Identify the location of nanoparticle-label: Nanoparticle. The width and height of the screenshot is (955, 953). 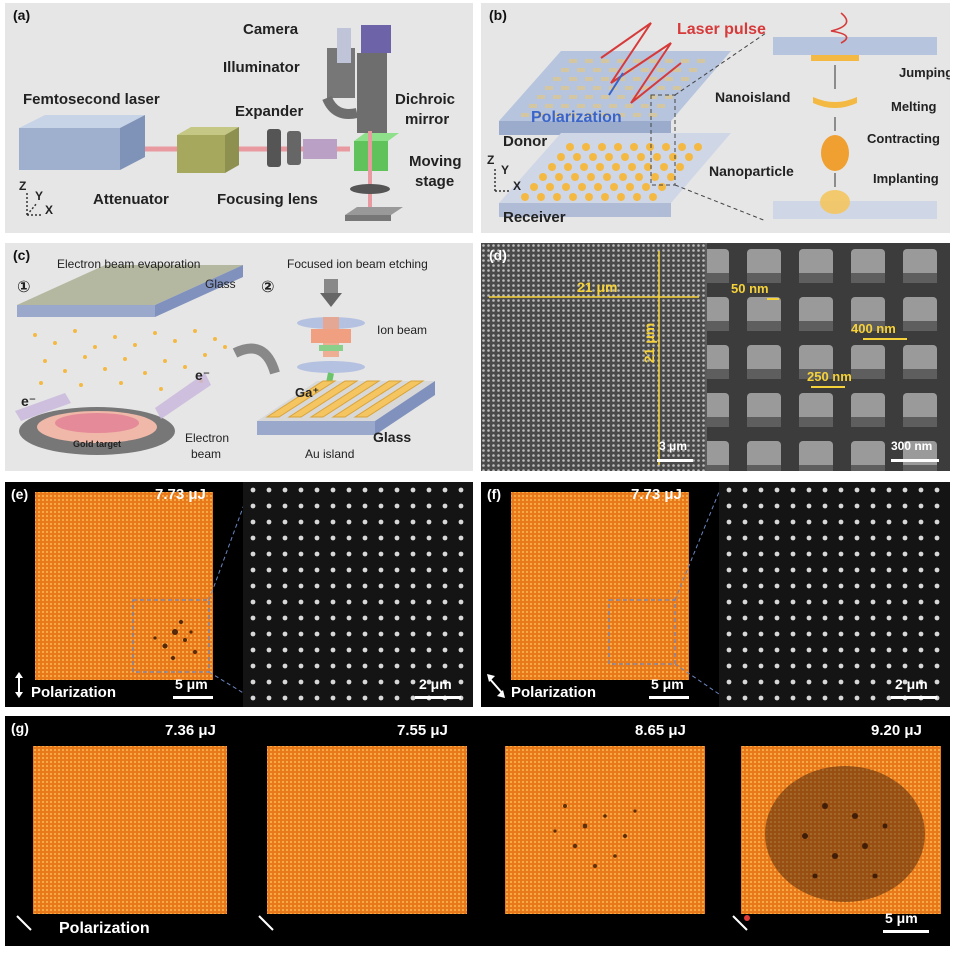
(751, 171).